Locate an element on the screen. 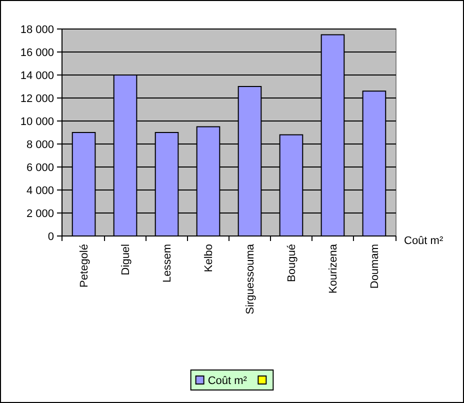 The width and height of the screenshot is (464, 403). y-tick-label: 18 000 is located at coordinates (37, 30).